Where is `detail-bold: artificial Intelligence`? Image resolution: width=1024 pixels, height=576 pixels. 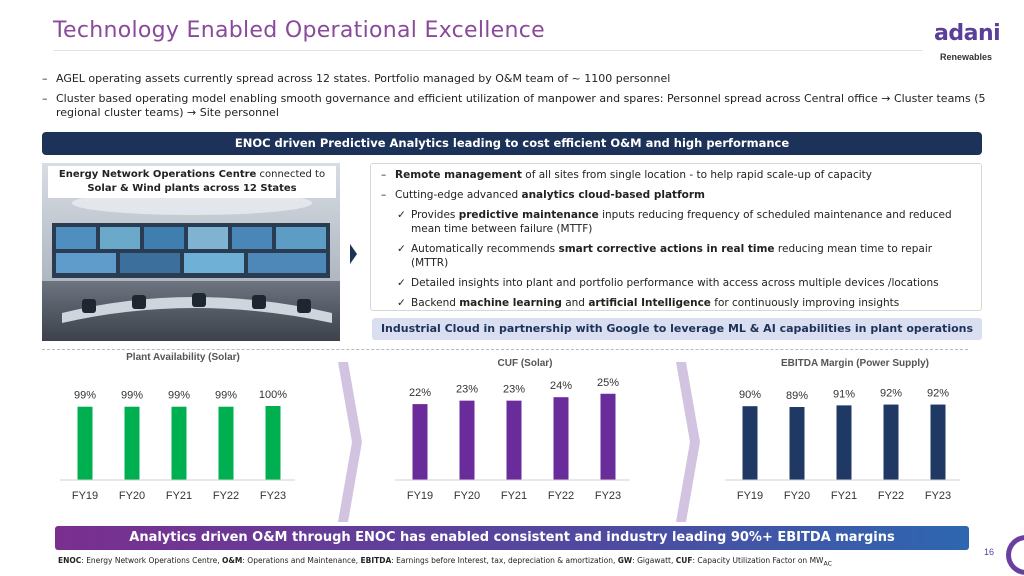 detail-bold: artificial Intelligence is located at coordinates (649, 303).